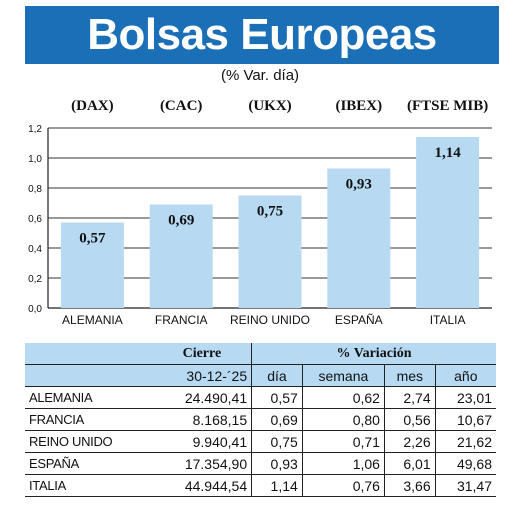  Describe the element at coordinates (447, 106) in the screenshot. I see `index-code-ftsemib: (FTSE MIB)` at that location.